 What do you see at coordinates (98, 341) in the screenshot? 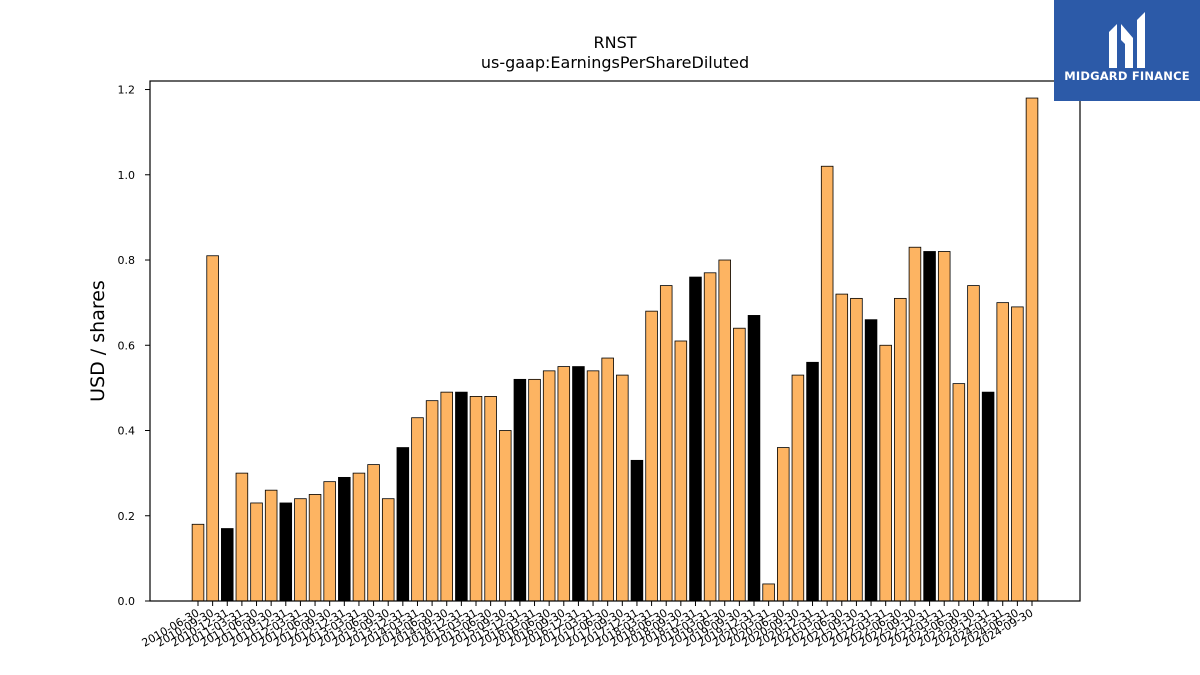
I see `y-axis-label: USD / shares` at bounding box center [98, 341].